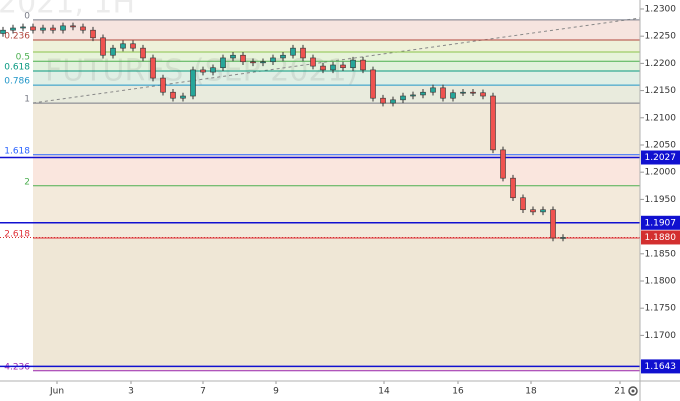 The height and width of the screenshot is (401, 680). Describe the element at coordinates (384, 392) in the screenshot. I see `x-tick-label: 14` at that location.